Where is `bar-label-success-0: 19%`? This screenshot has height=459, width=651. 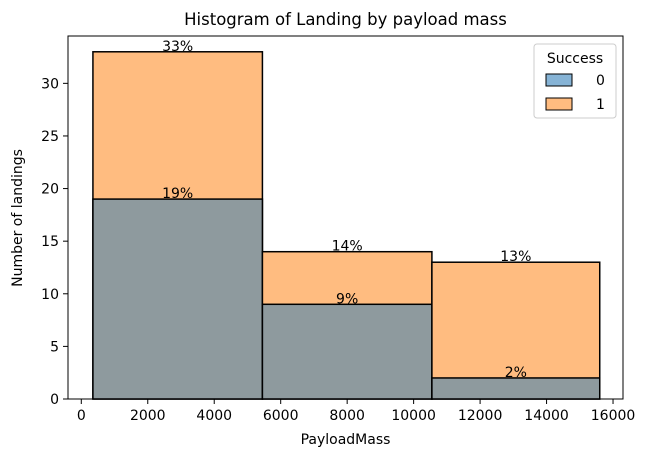
bar-label-success-0: 19% is located at coordinates (177, 194).